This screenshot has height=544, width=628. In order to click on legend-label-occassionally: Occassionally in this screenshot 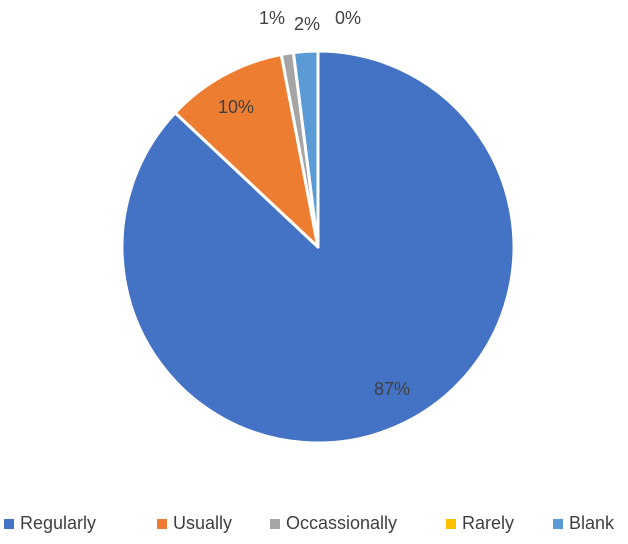, I will do `click(341, 523)`.